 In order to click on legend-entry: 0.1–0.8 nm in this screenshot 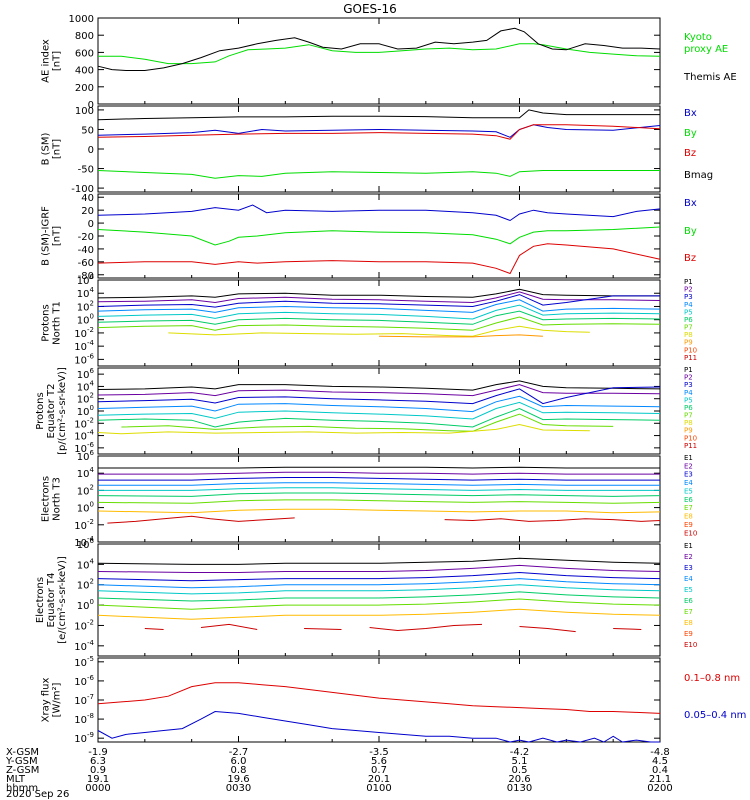, I will do `click(712, 678)`.